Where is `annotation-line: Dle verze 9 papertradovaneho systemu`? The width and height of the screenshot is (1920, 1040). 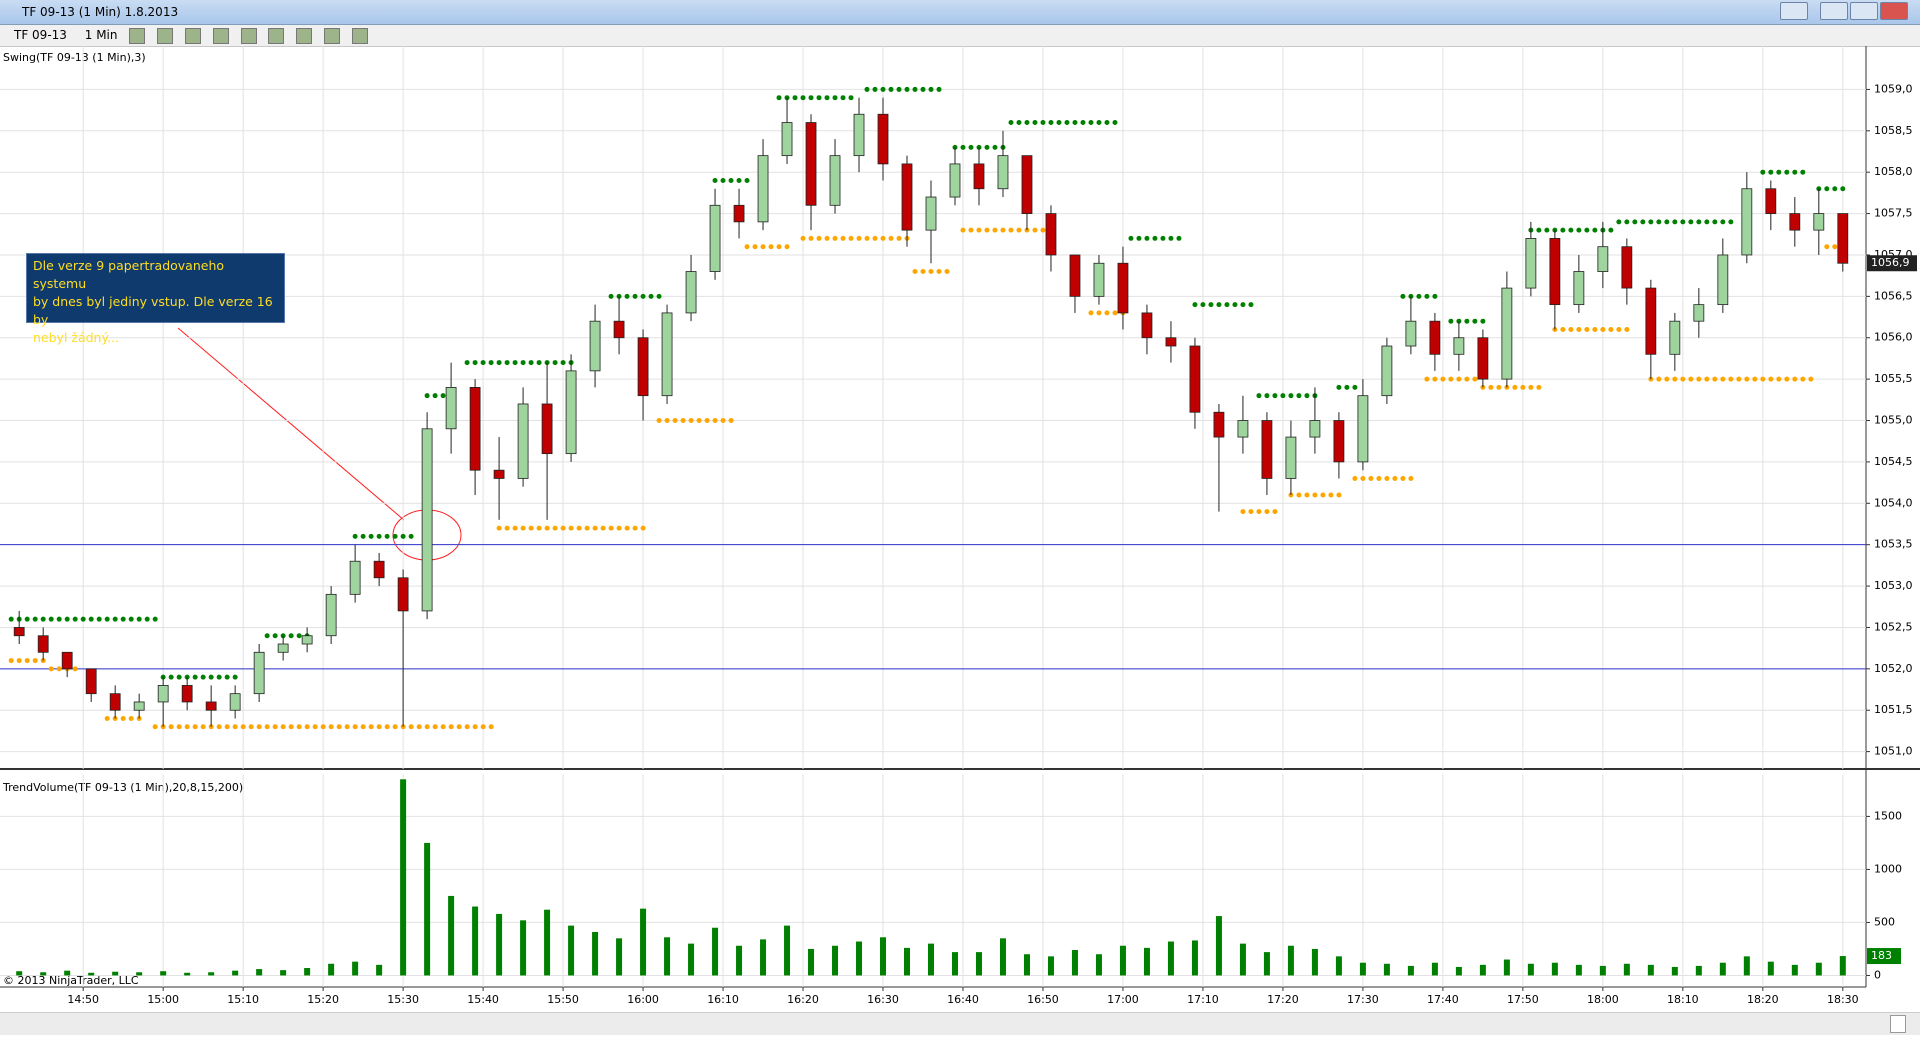
annotation-line: Dle verze 9 papertradovaneho systemu is located at coordinates (129, 274).